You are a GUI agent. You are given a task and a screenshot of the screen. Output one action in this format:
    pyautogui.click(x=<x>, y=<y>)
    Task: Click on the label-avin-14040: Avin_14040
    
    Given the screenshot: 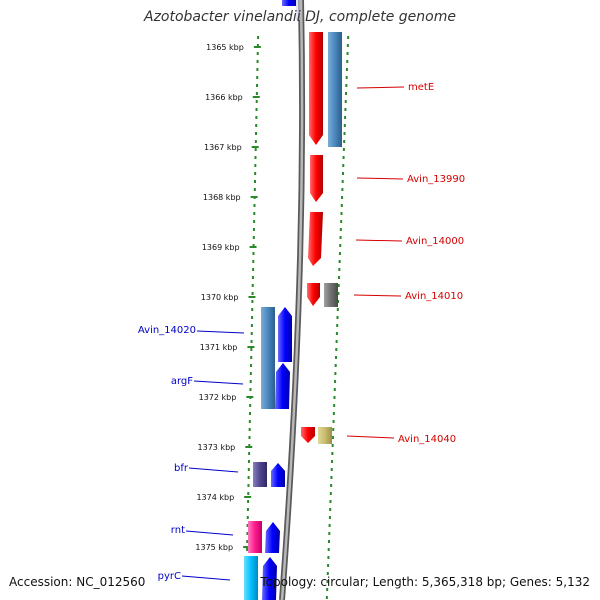 What is the action you would take?
    pyautogui.click(x=427, y=439)
    